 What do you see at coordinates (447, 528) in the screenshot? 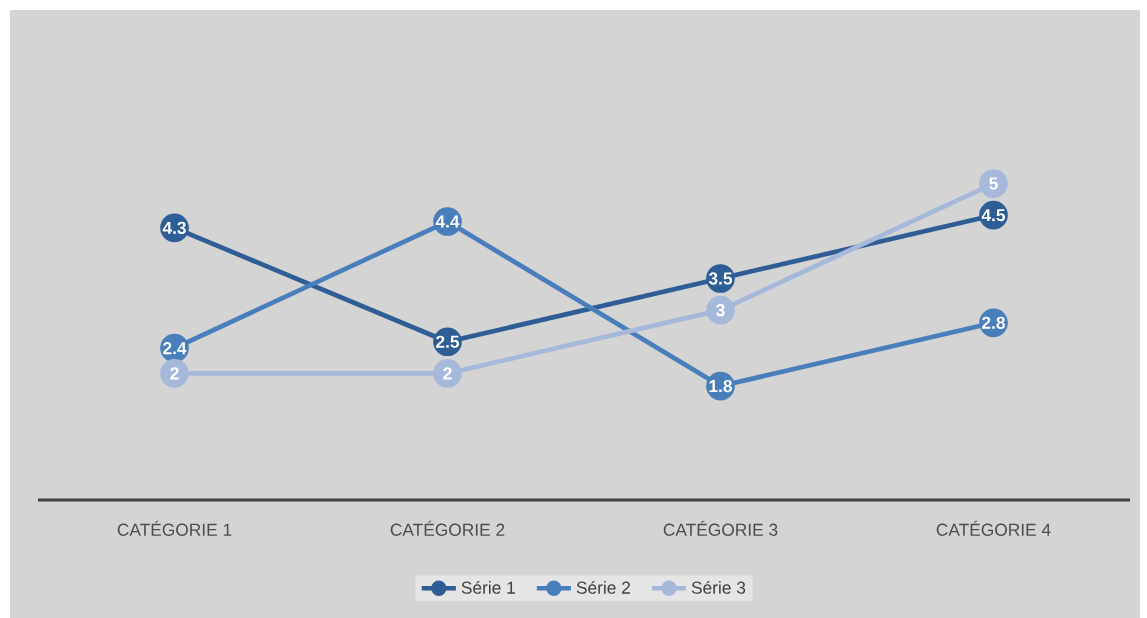
I see `x-tick-label: CATÉGORIE 2` at bounding box center [447, 528].